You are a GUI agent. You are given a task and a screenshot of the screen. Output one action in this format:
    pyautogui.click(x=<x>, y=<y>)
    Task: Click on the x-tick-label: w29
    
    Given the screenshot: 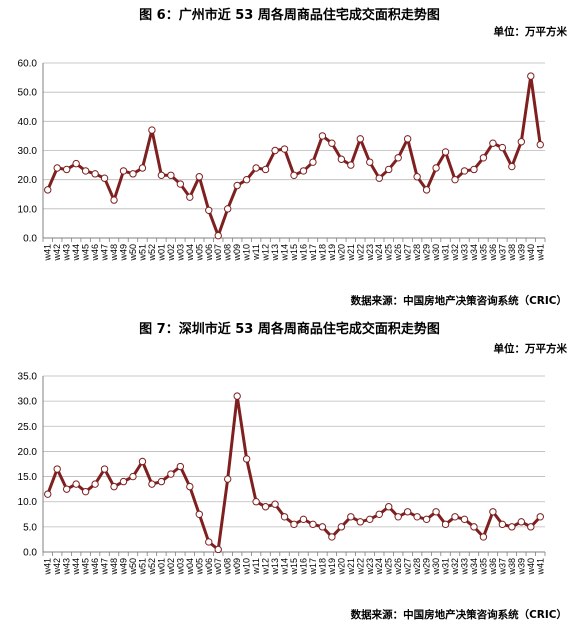 What is the action you would take?
    pyautogui.click(x=427, y=253)
    